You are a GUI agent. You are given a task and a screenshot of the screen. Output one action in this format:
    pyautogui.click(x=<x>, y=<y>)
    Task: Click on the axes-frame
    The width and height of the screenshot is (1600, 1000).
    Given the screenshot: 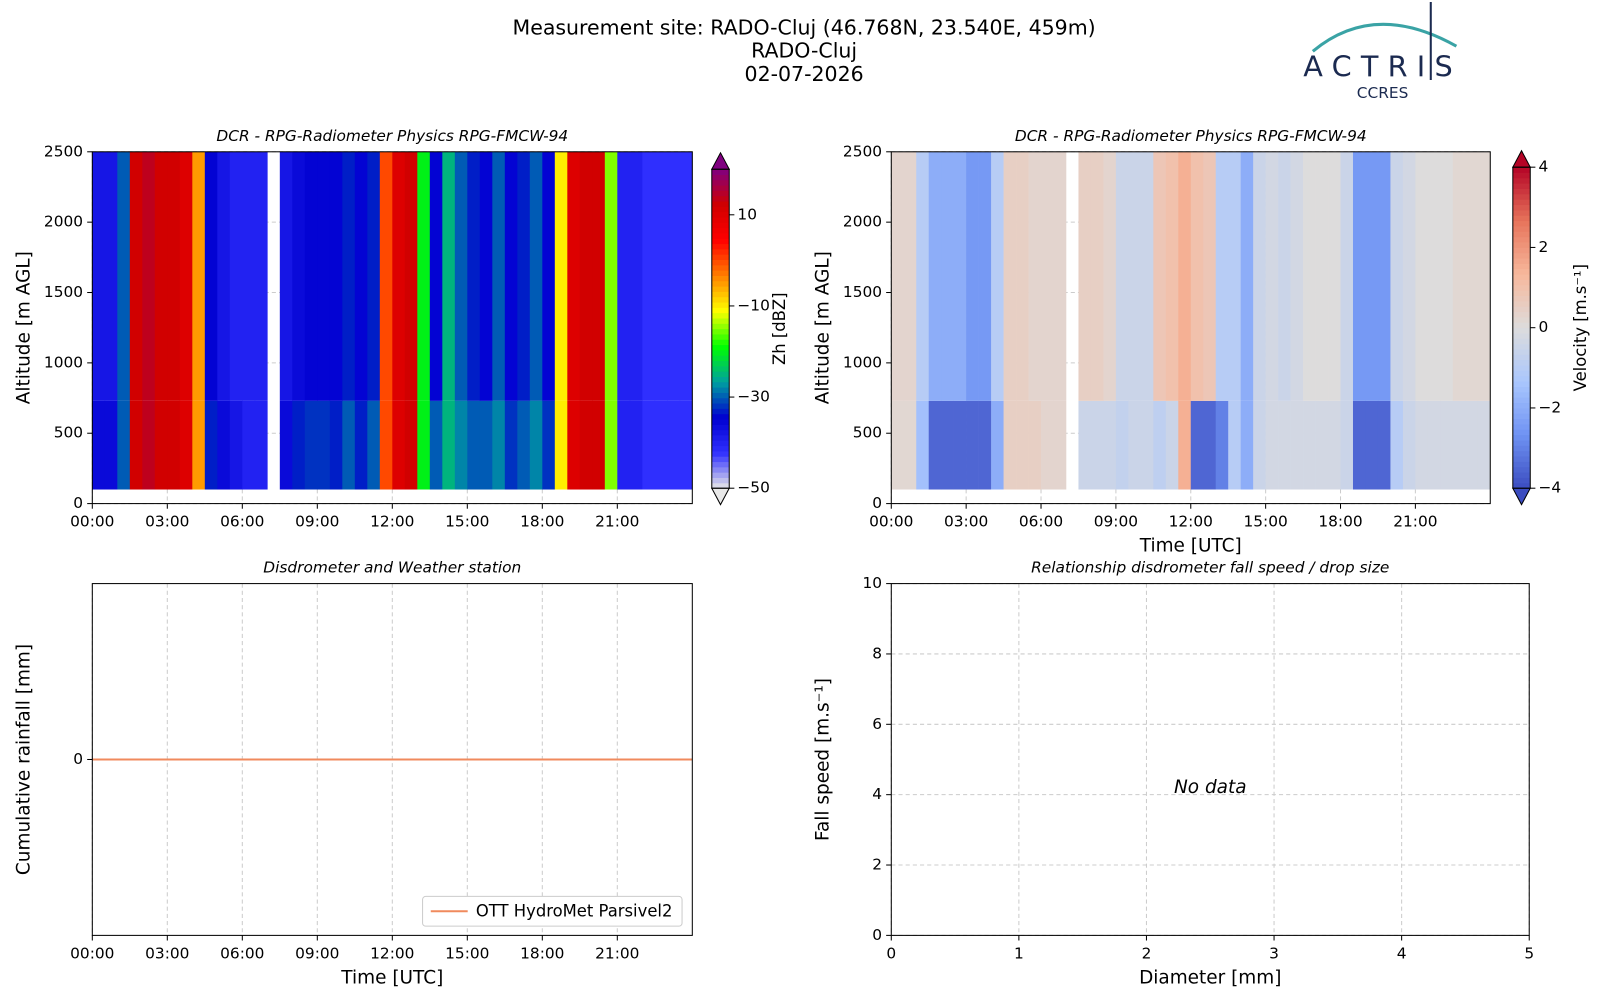 What is the action you would take?
    pyautogui.click(x=392, y=759)
    